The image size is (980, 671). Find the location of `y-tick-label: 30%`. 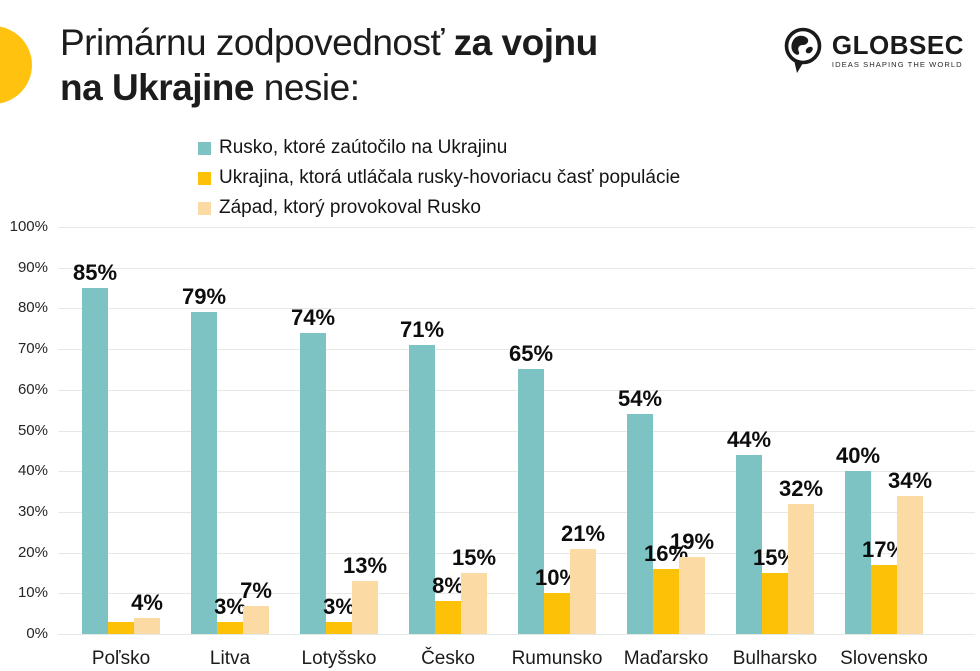

y-tick-label: 30% is located at coordinates (32, 511).